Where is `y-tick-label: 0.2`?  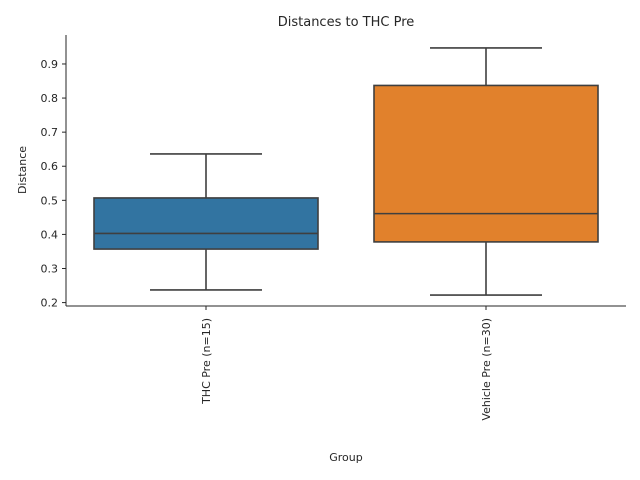 y-tick-label: 0.2 is located at coordinates (50, 303).